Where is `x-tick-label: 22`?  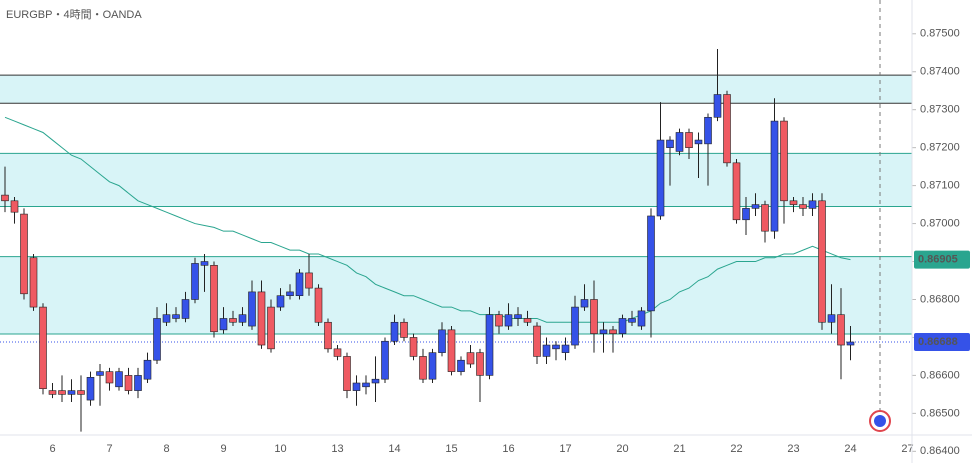 x-tick-label: 22 is located at coordinates (736, 449).